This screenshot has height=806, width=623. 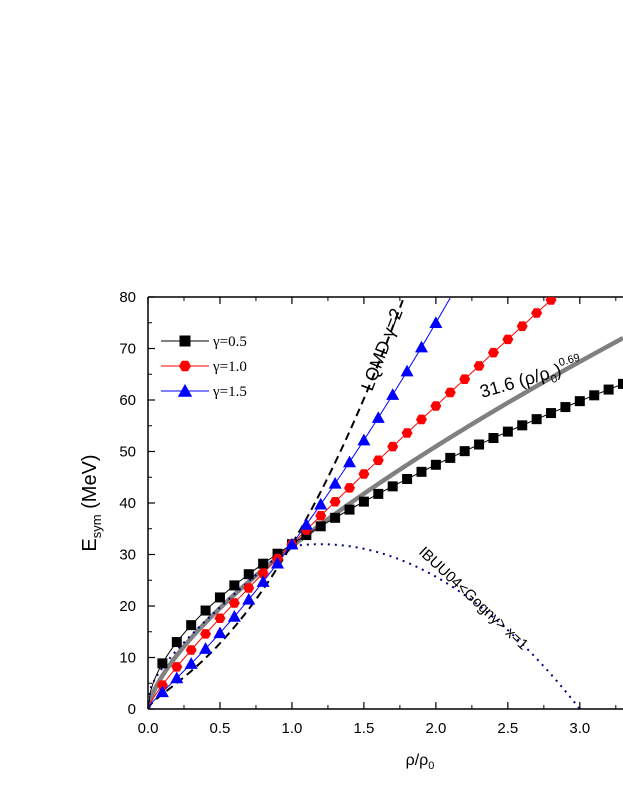 I want to click on y-tick-label: 70, so click(x=127, y=349).